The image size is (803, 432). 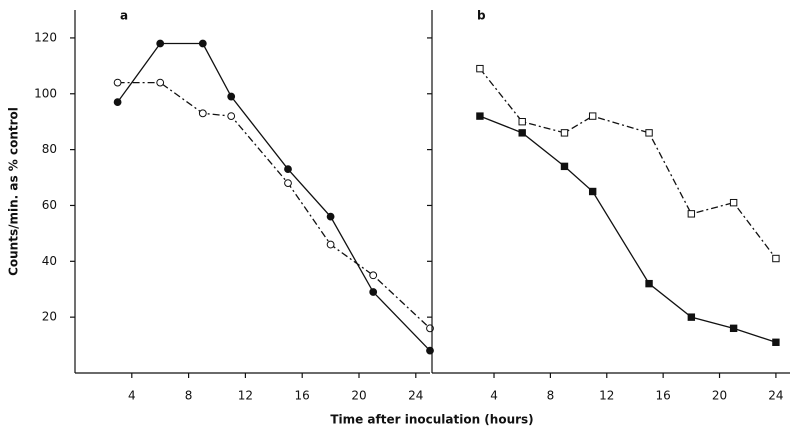 What do you see at coordinates (431, 420) in the screenshot?
I see `x-axis-label: Time after inoculation (hours)` at bounding box center [431, 420].